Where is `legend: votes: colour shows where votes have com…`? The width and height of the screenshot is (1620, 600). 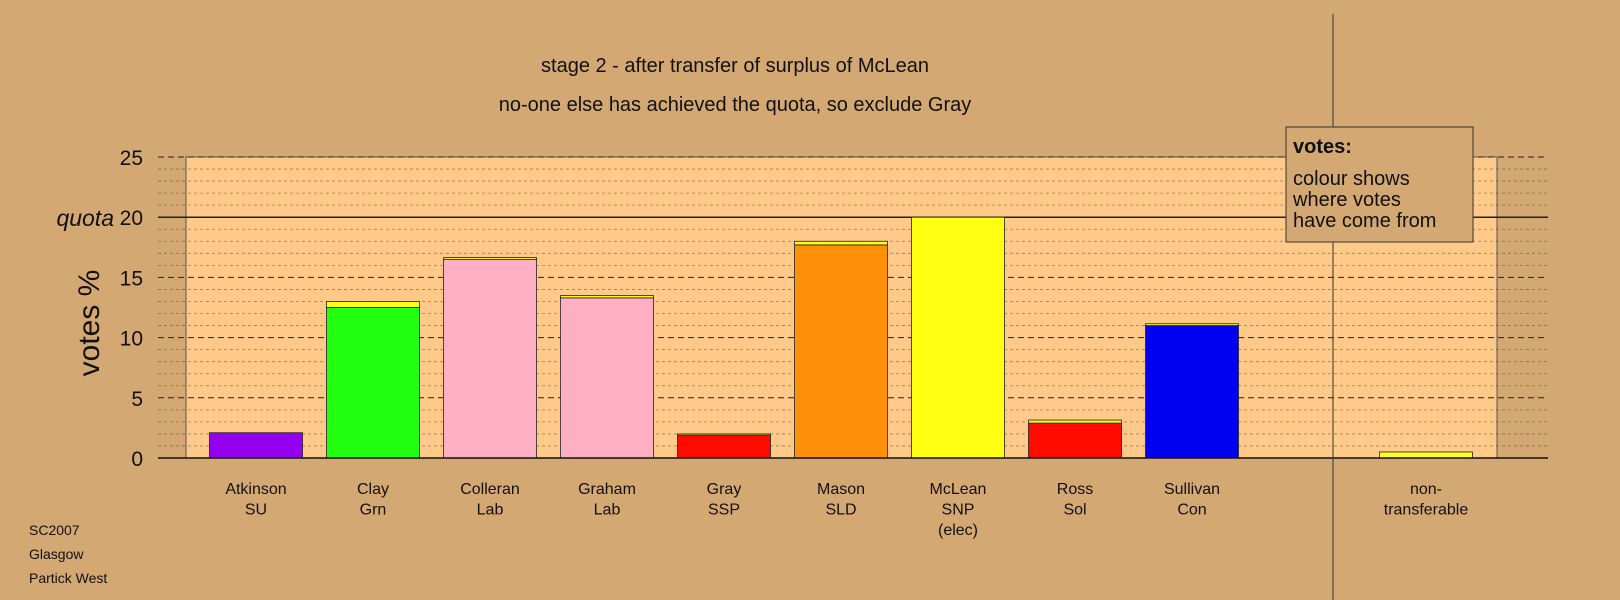
legend: votes: colour shows where votes have com… is located at coordinates (1379, 184).